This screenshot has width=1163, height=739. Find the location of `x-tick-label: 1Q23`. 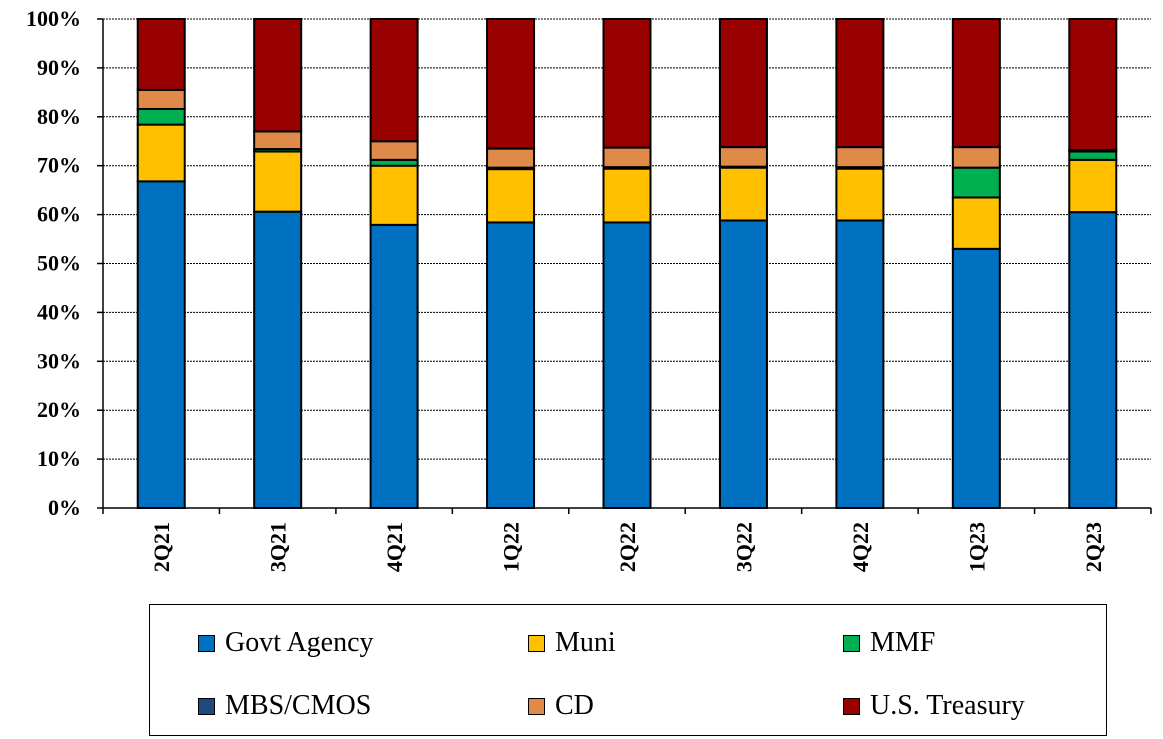

x-tick-label: 1Q23 is located at coordinates (976, 547).